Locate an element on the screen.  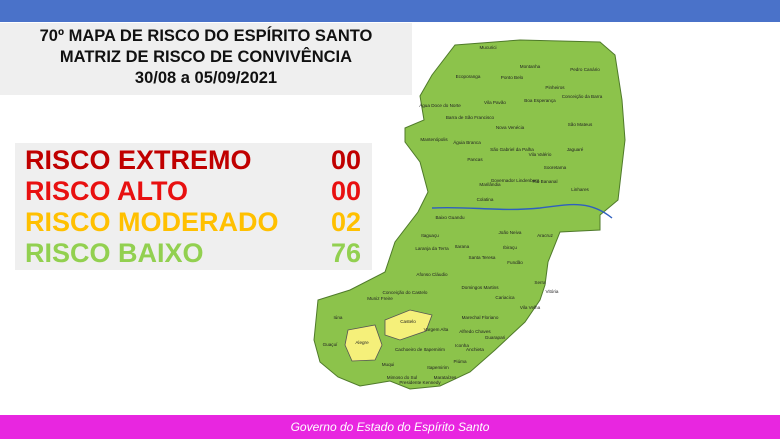
municipality-label: Mimoso do Sul is located at coordinates (402, 377).